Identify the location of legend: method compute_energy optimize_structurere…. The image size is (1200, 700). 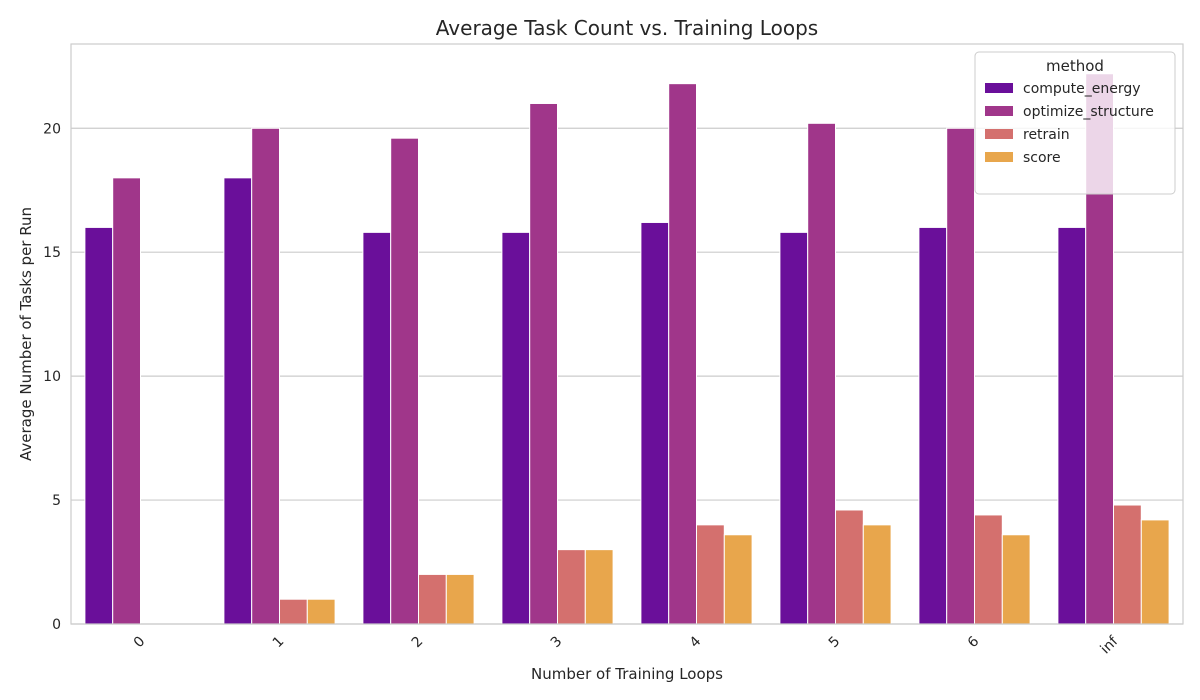
(1075, 123).